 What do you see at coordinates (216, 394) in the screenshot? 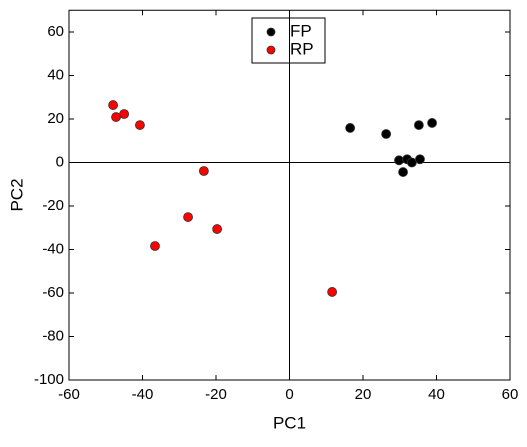
I see `x-tick-label: -20` at bounding box center [216, 394].